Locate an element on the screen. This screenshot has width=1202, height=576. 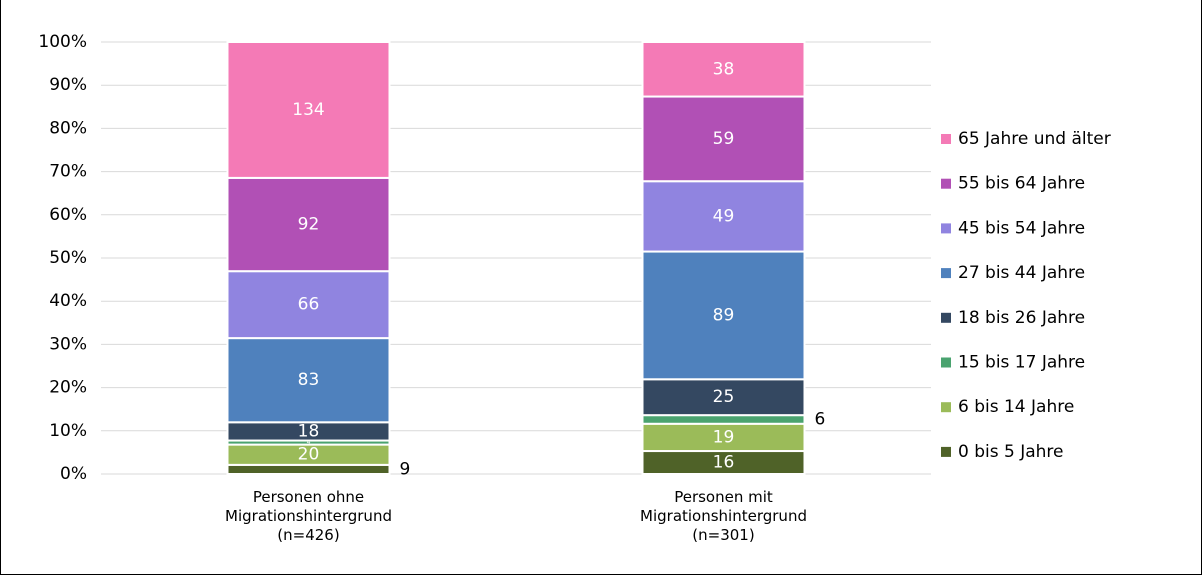
data-label: 134 is located at coordinates (308, 110).